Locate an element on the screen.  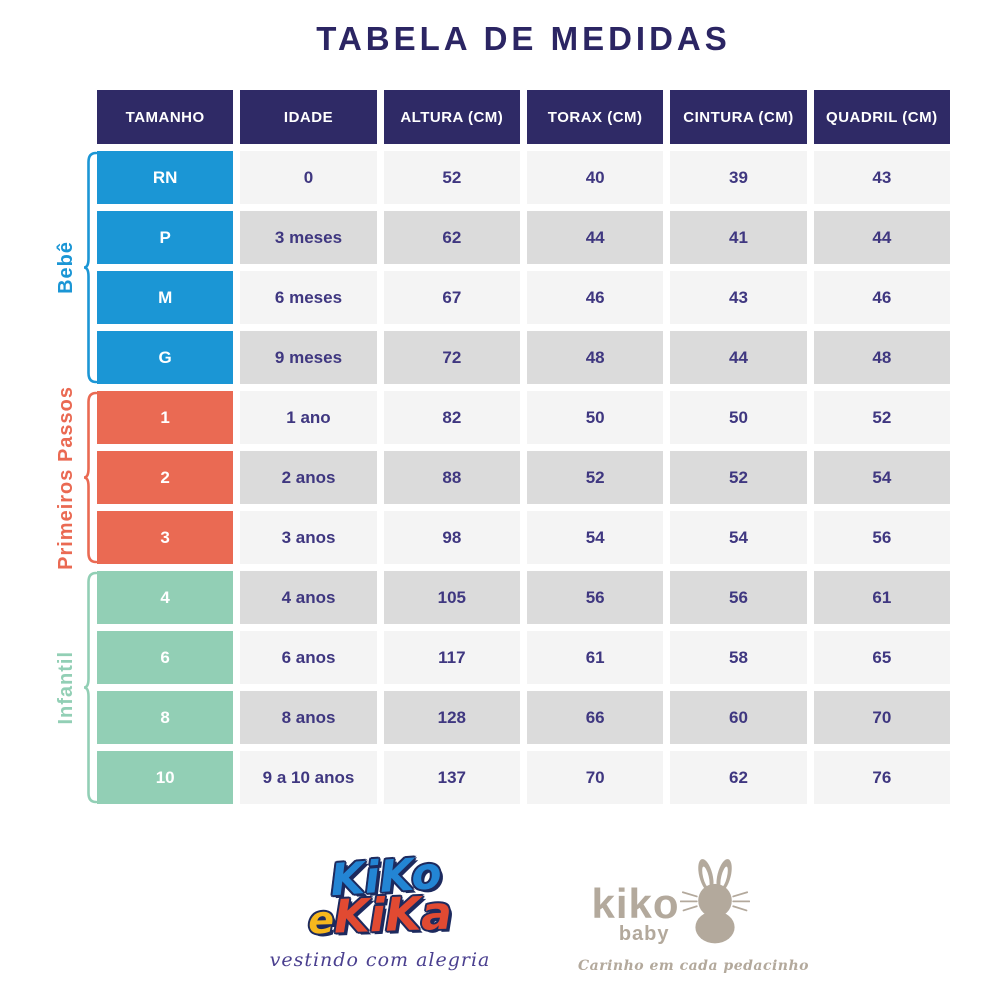
cintura-cell: 43 is located at coordinates (738, 297).